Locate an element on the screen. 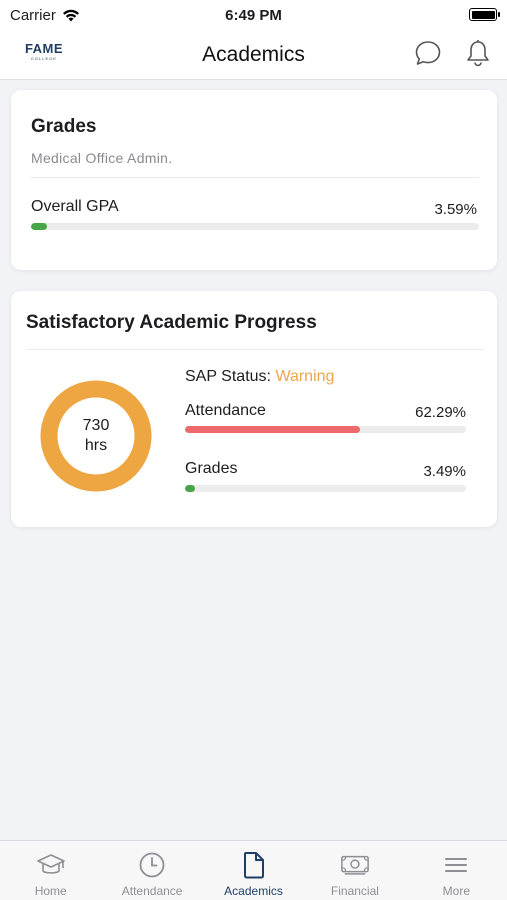 The height and width of the screenshot is (900, 507). tab-home: Home is located at coordinates (50, 870).